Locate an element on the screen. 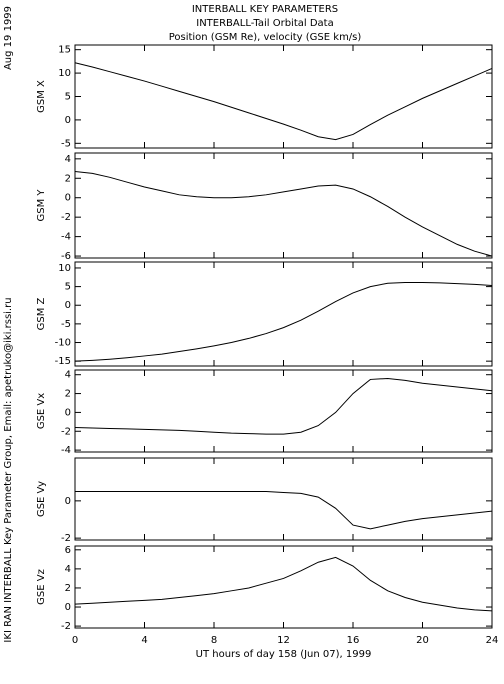  x-tick-label: 24 is located at coordinates (492, 640).